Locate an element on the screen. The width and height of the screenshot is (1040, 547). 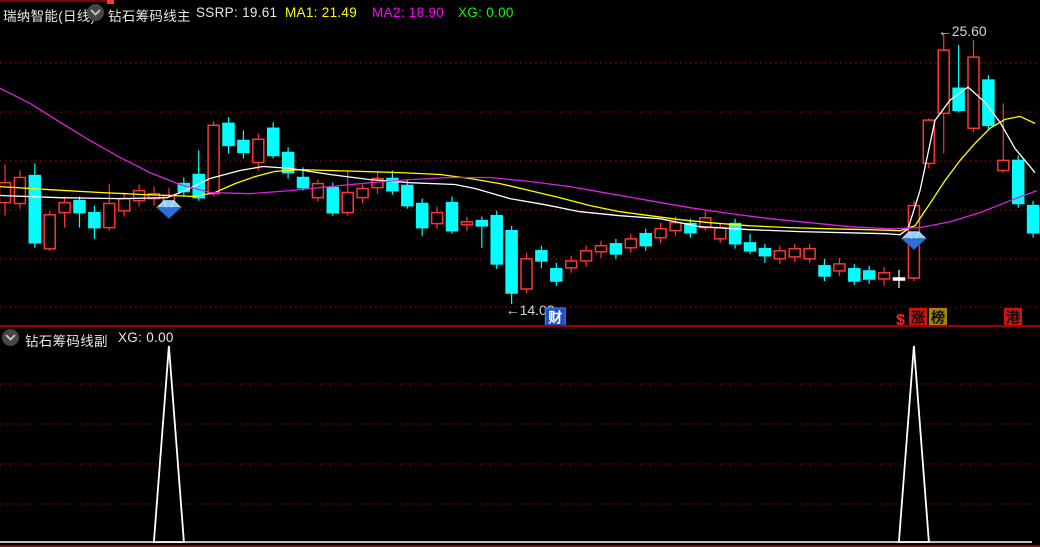
top-left-line is located at coordinates (56, 1).